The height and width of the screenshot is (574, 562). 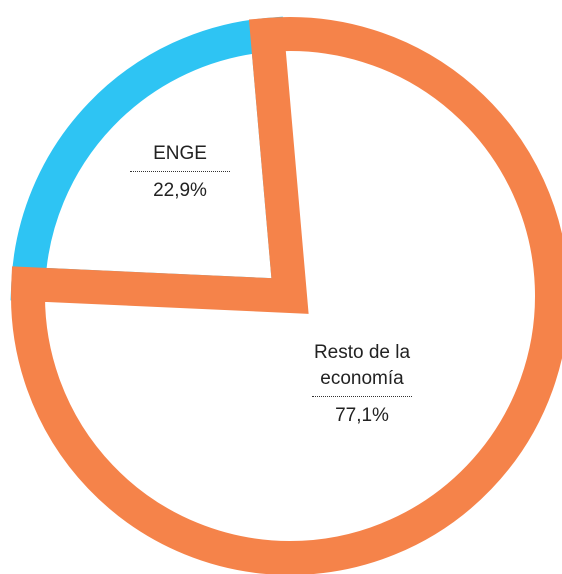 I want to click on value-label: 22,9%, so click(x=180, y=190).